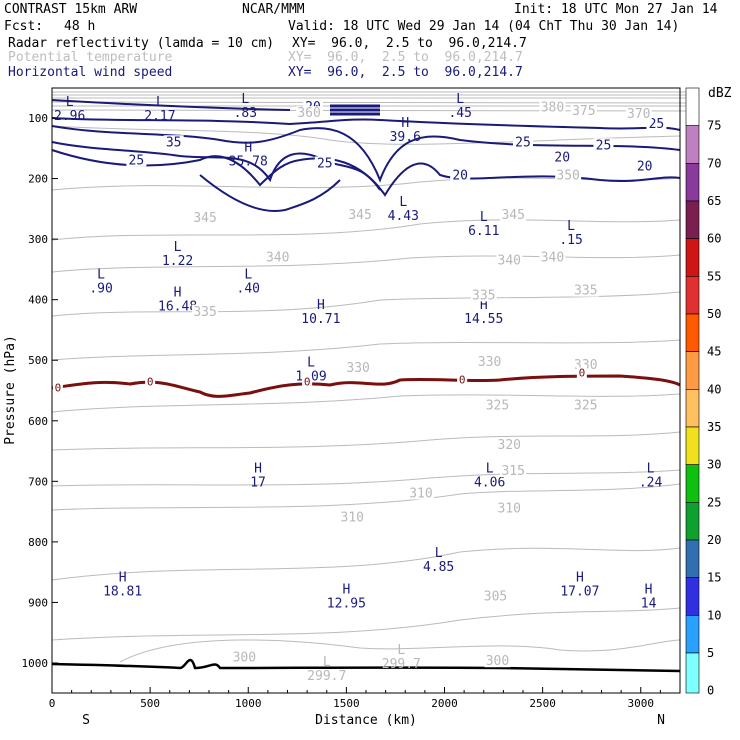 The width and height of the screenshot is (740, 740). Describe the element at coordinates (366, 665) in the screenshot. I see `terrain-surface` at that location.